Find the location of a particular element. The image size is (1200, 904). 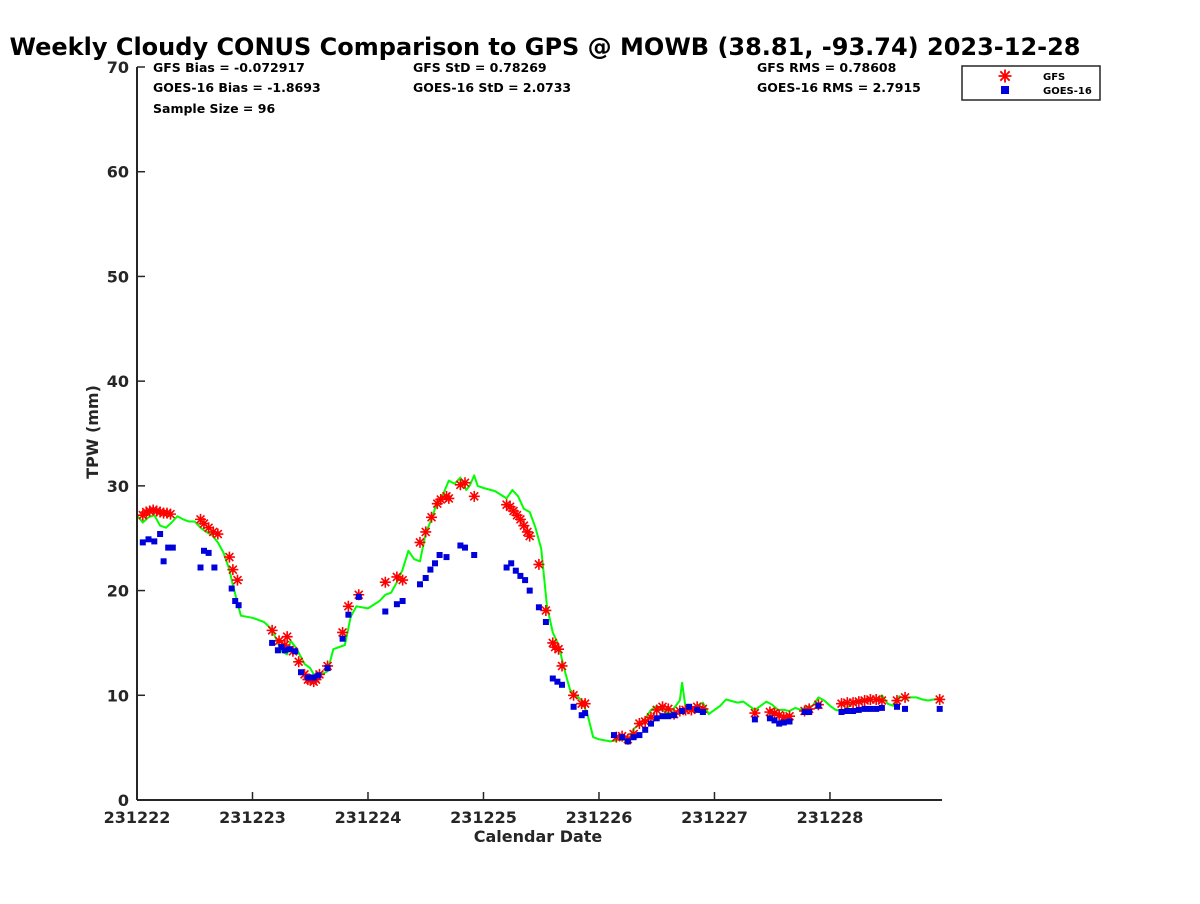

stat-text: Sample Size = 96 is located at coordinates (214, 108).